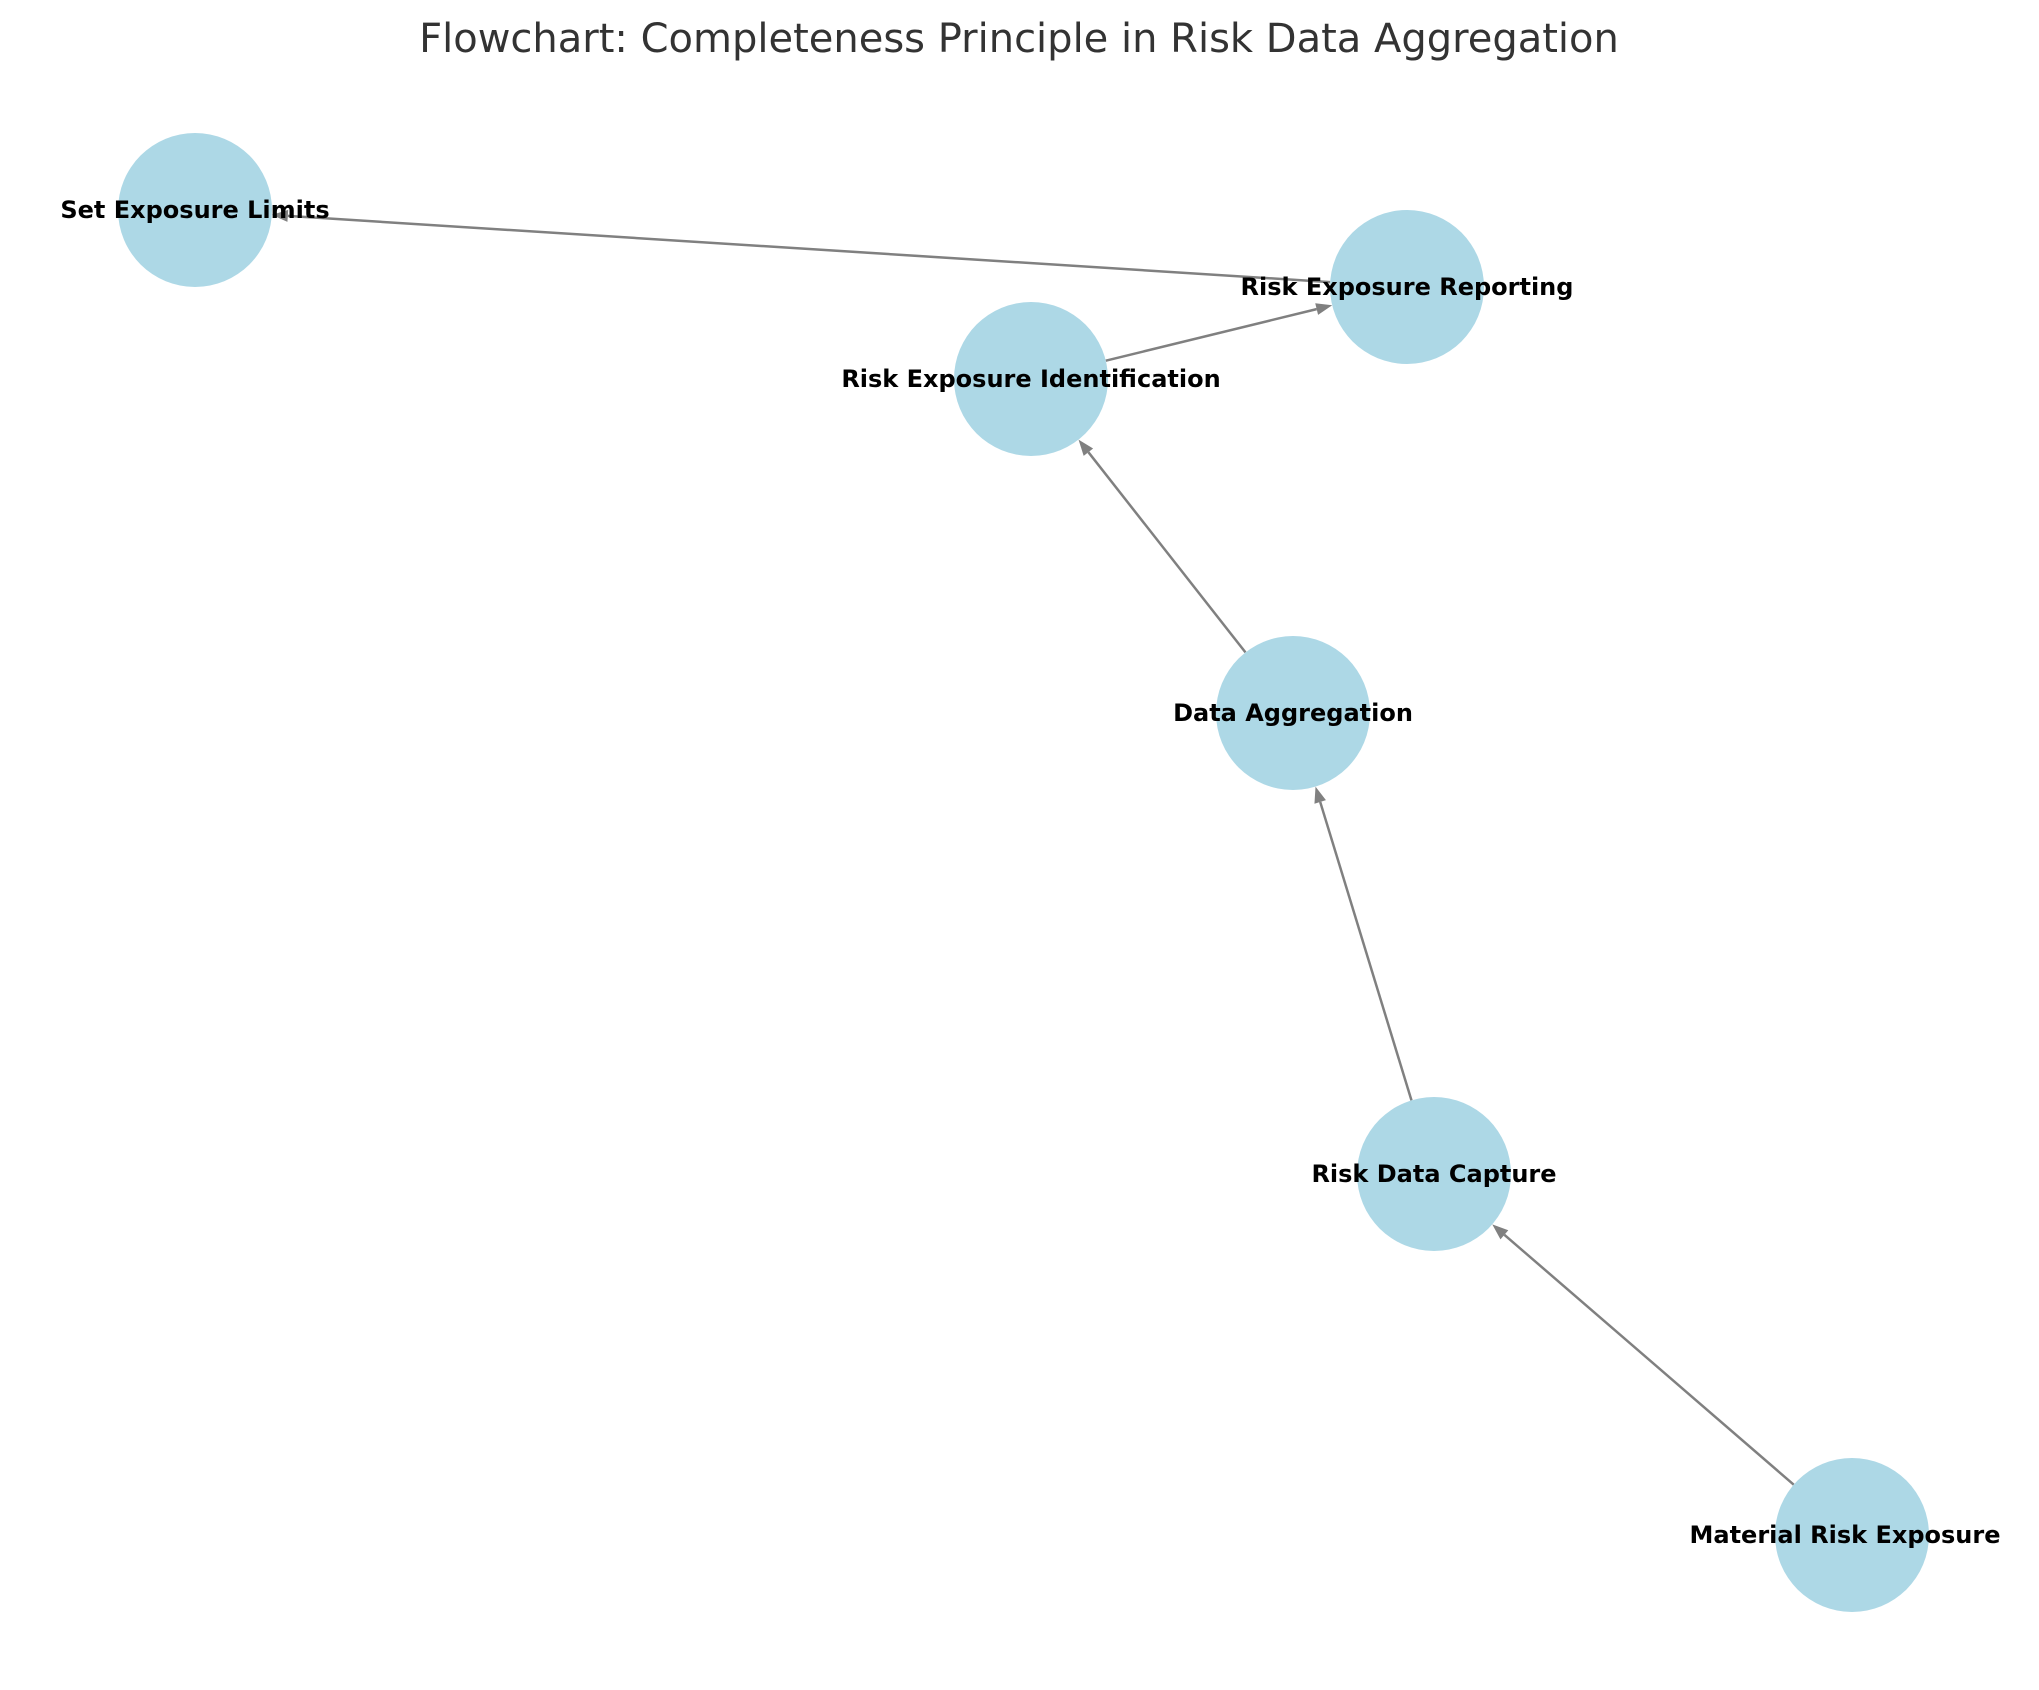  I want to click on node-risk-exposure-identification: Risk Exposure Identification, so click(1031, 379).